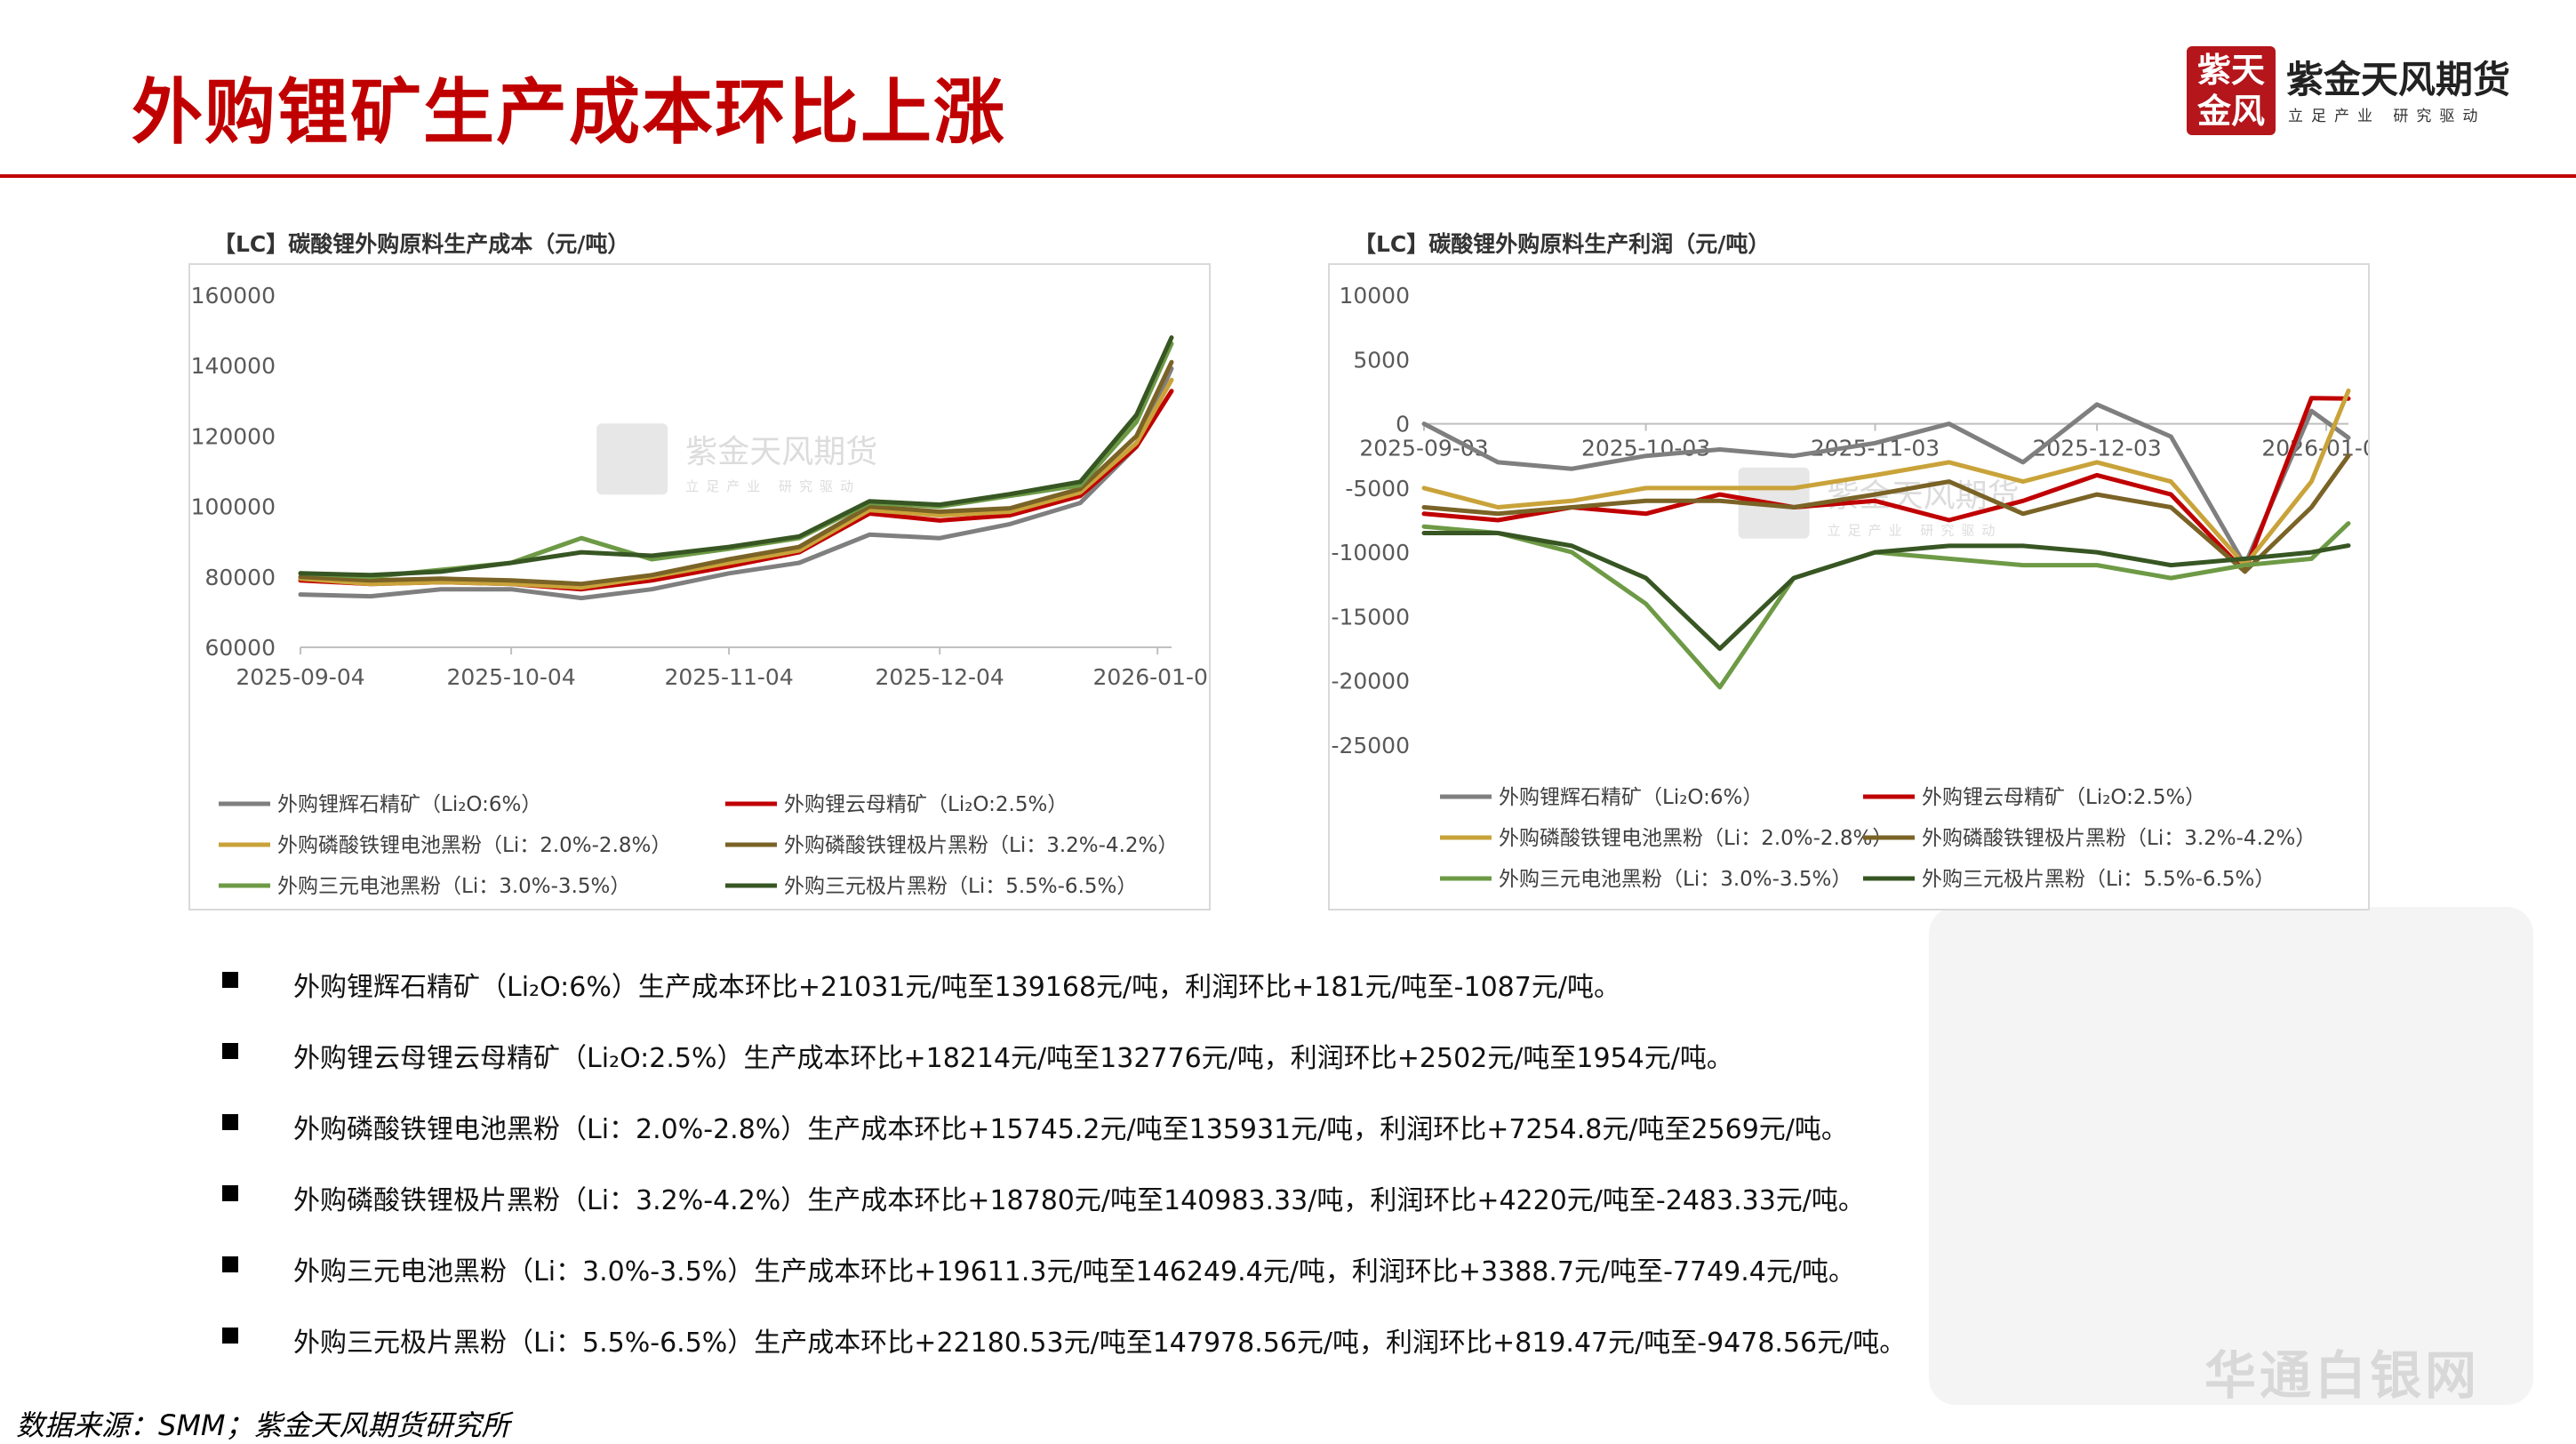 This screenshot has height=1444, width=2576. What do you see at coordinates (2231, 1156) in the screenshot?
I see `background-seal-watermark` at bounding box center [2231, 1156].